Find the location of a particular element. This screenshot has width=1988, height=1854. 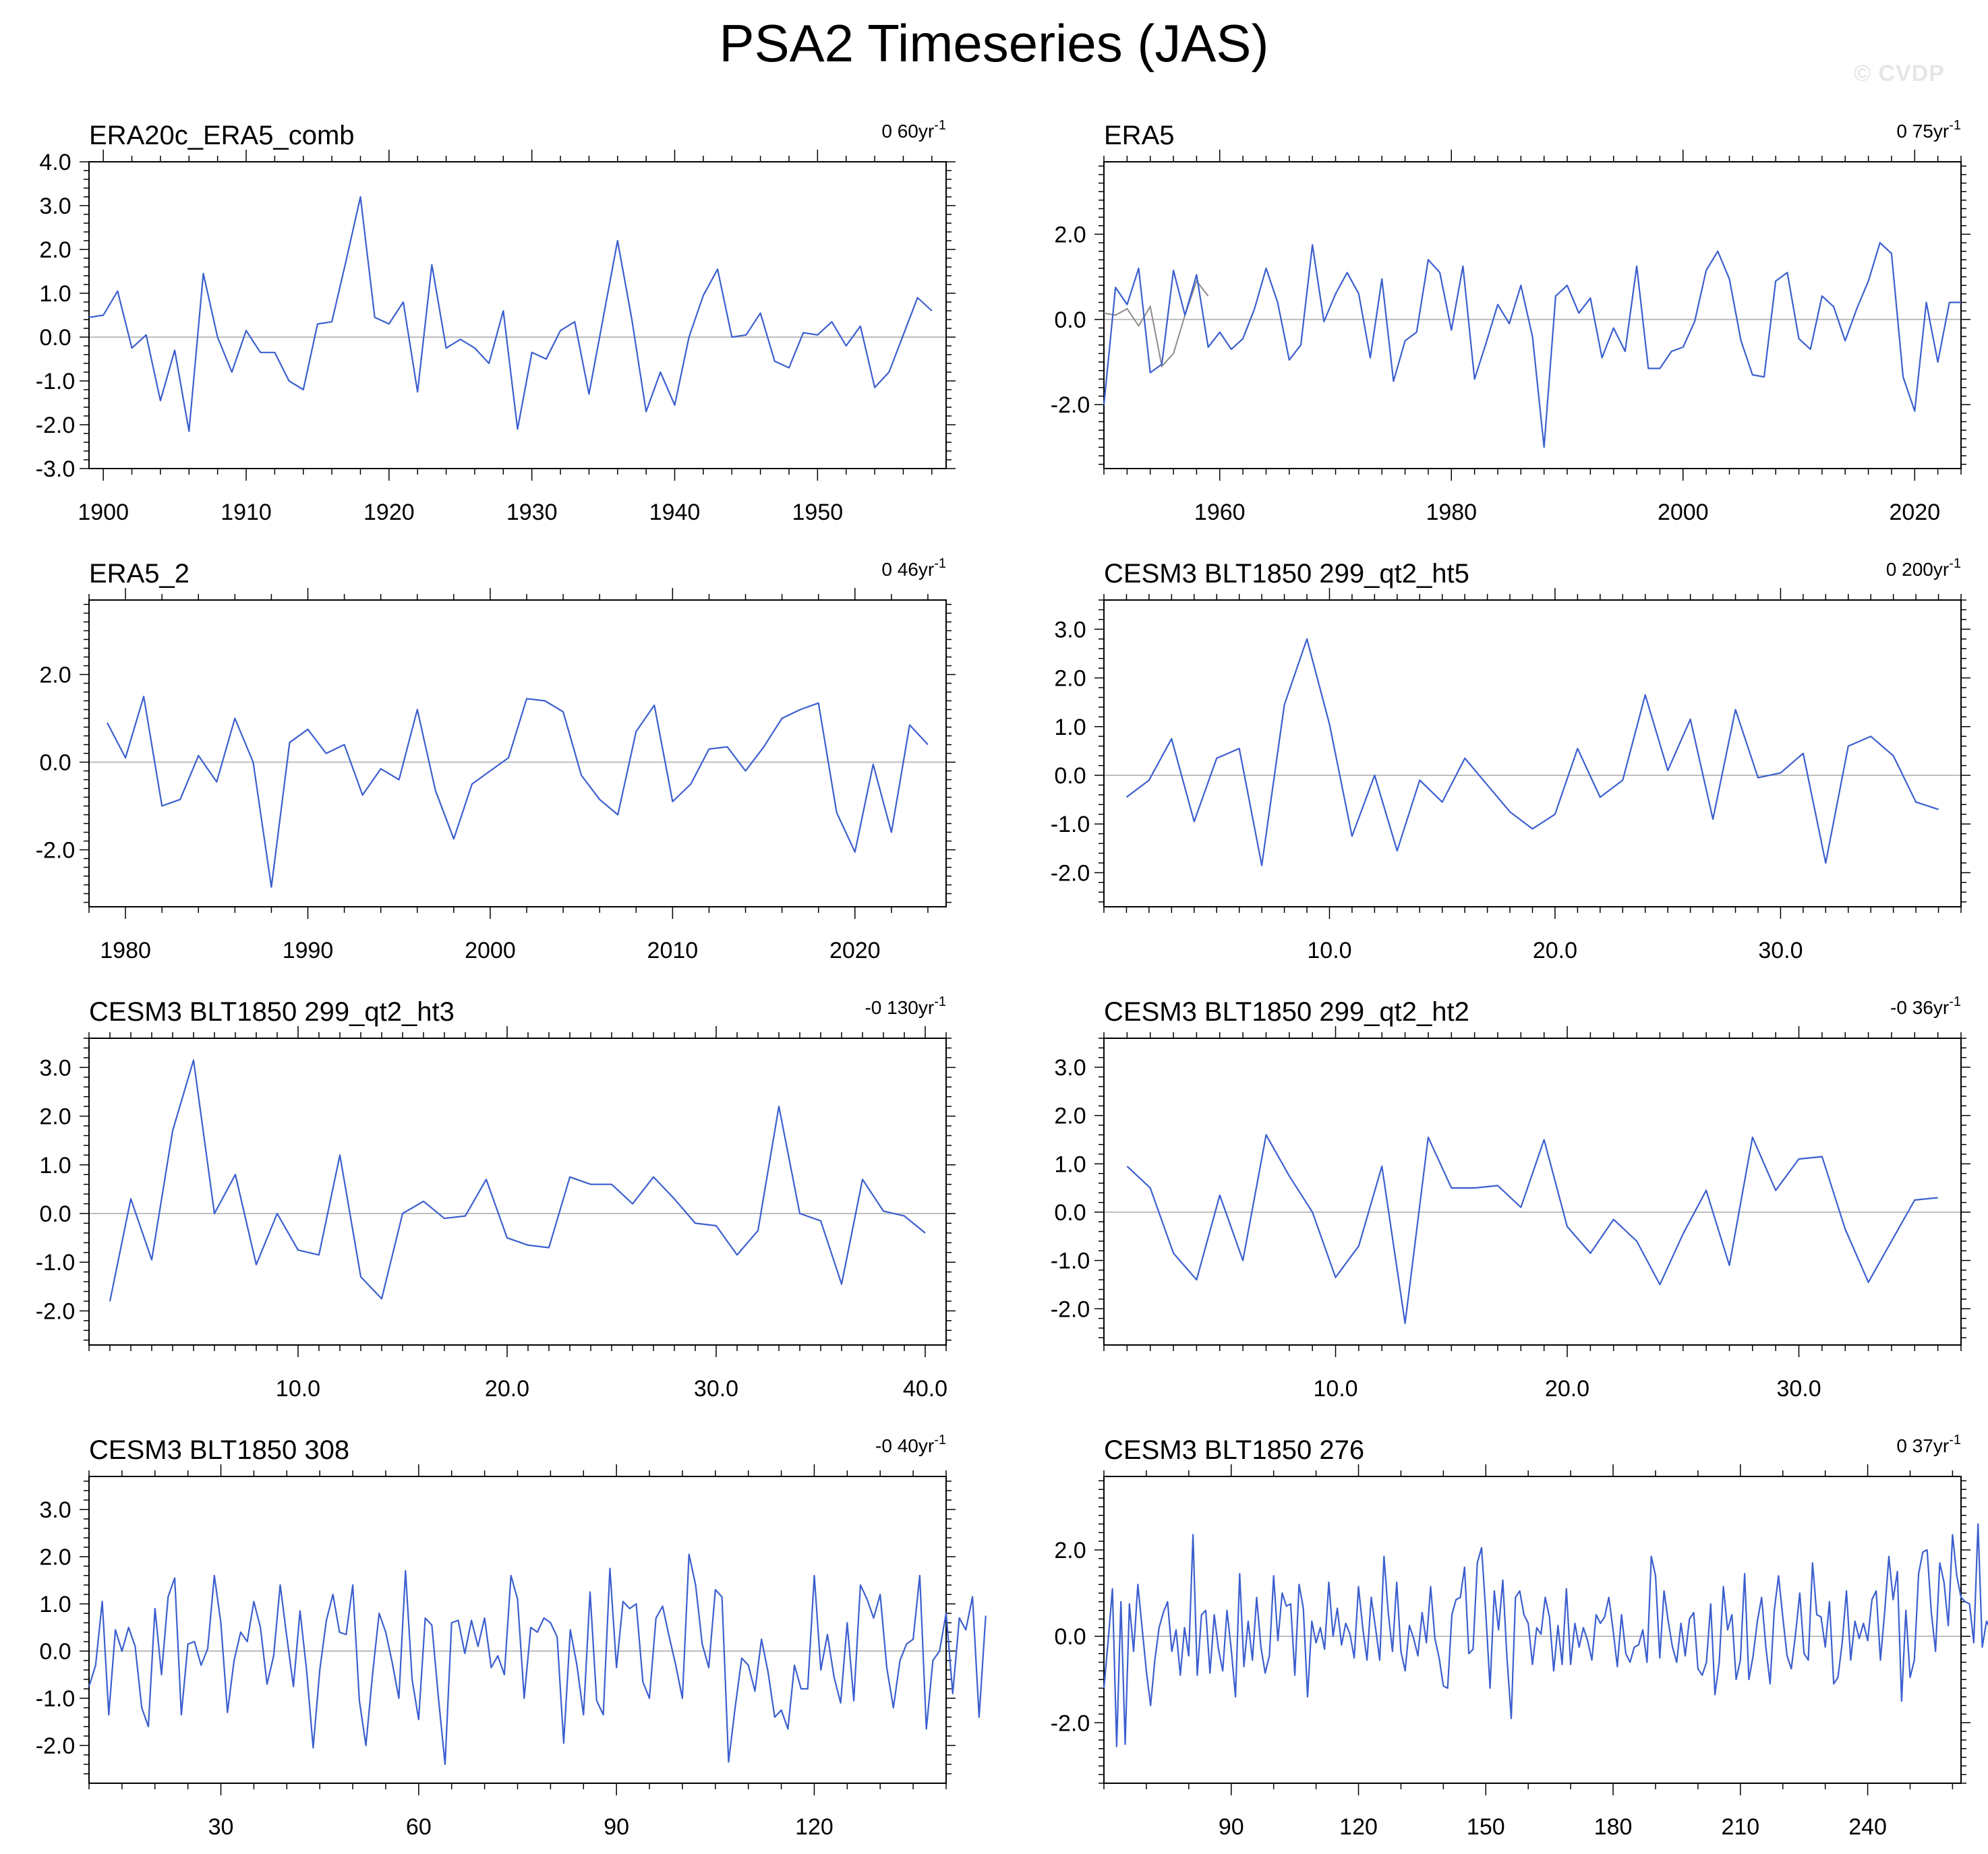

trend-label: 0 60yr-1 is located at coordinates (913, 130).